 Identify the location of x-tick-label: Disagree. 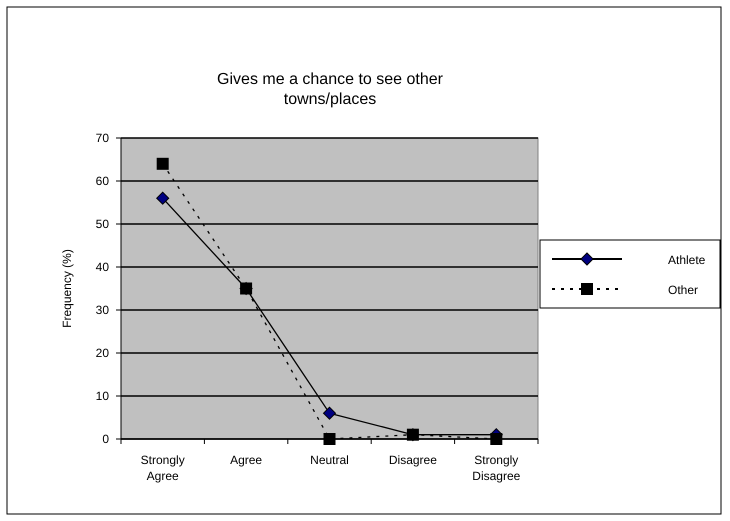
(413, 460).